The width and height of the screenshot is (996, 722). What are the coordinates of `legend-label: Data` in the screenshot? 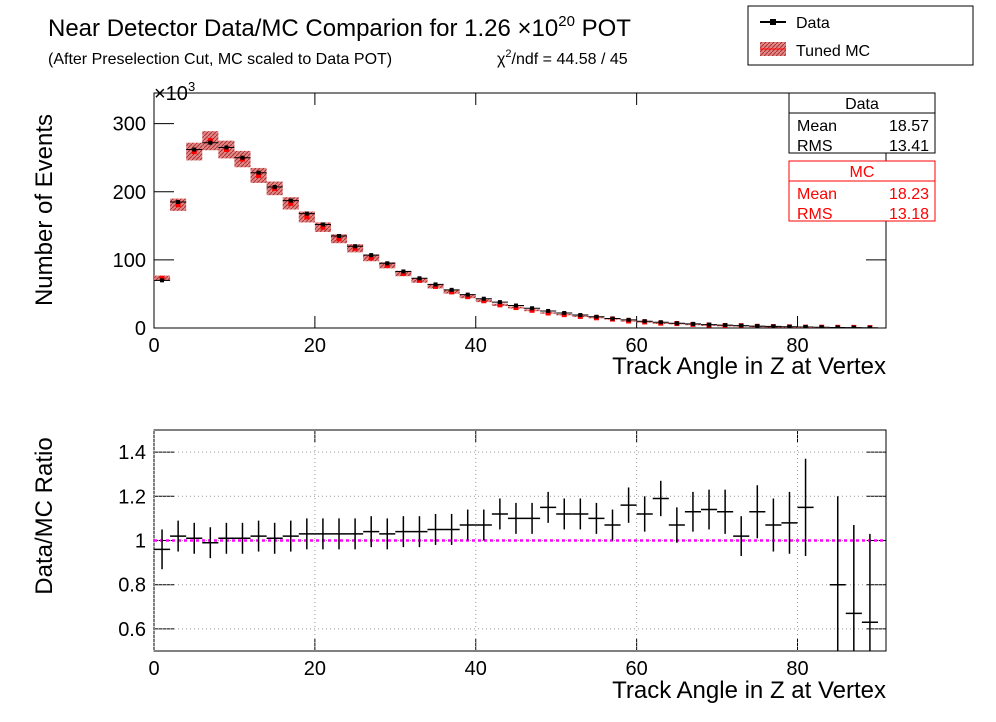 It's located at (813, 23).